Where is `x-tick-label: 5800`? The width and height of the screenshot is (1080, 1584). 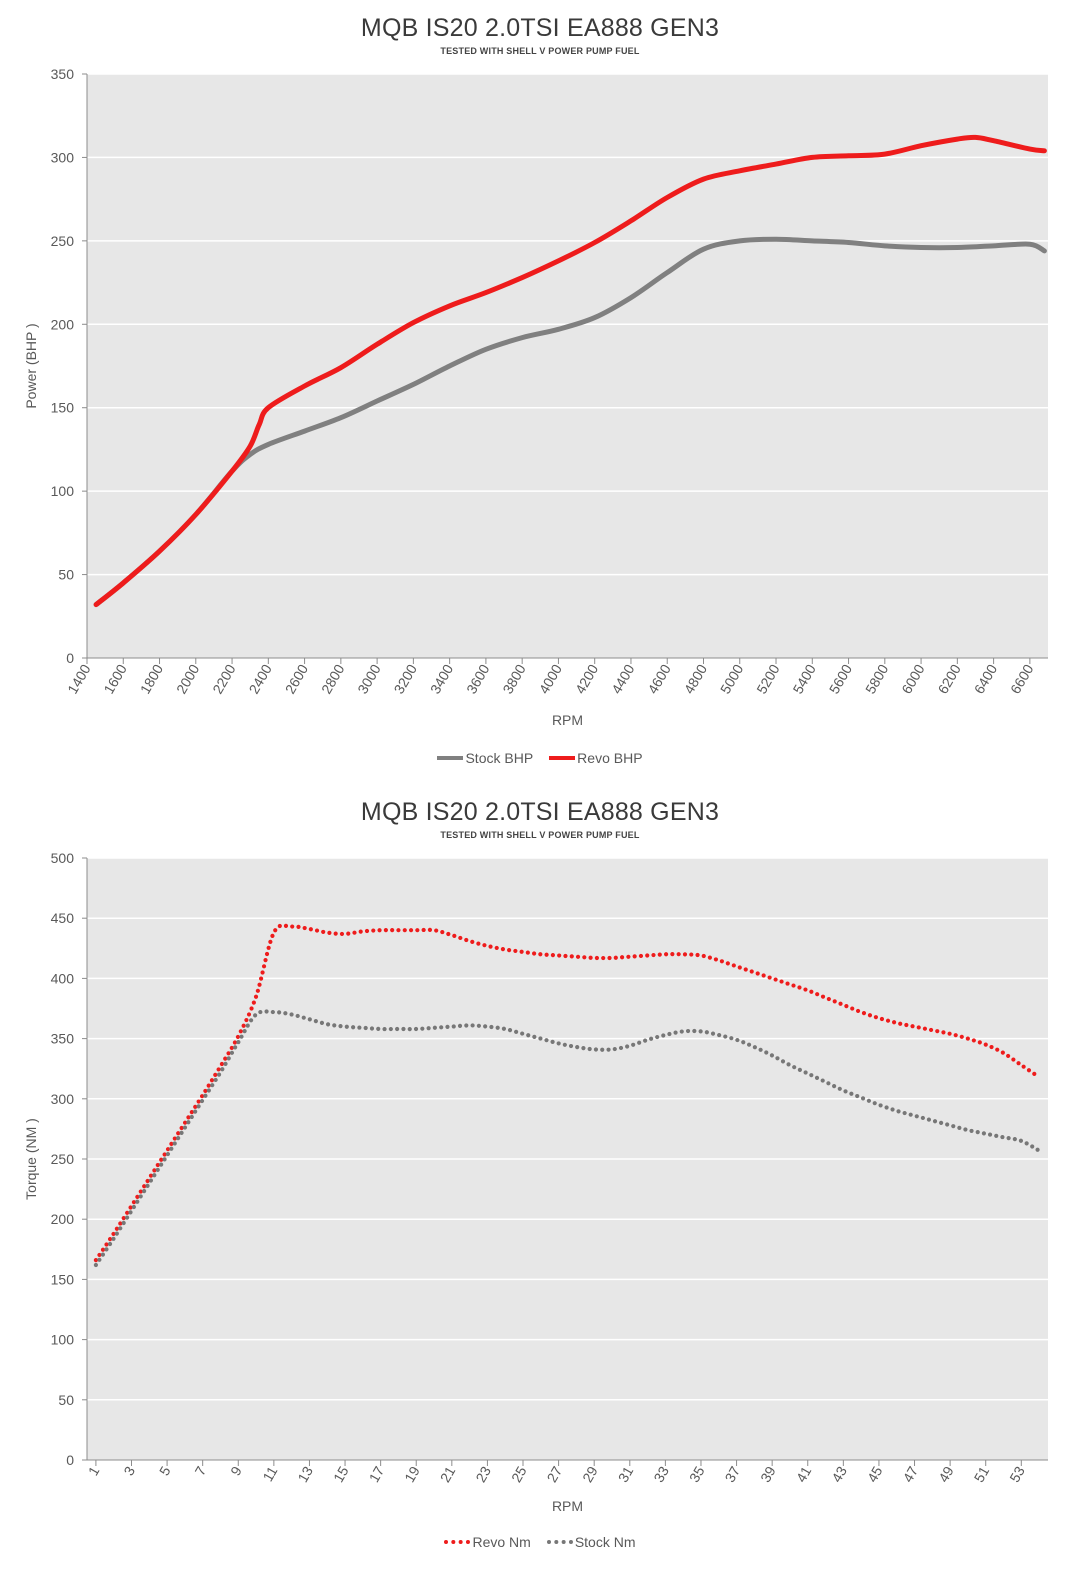 x-tick-label: 5800 is located at coordinates (877, 678).